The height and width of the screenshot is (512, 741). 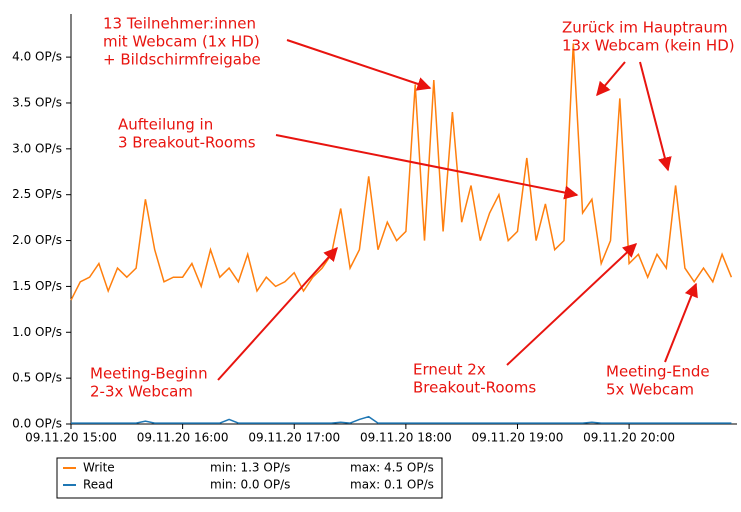 I want to click on annotation-text: Aufteilung in, so click(x=165, y=125).